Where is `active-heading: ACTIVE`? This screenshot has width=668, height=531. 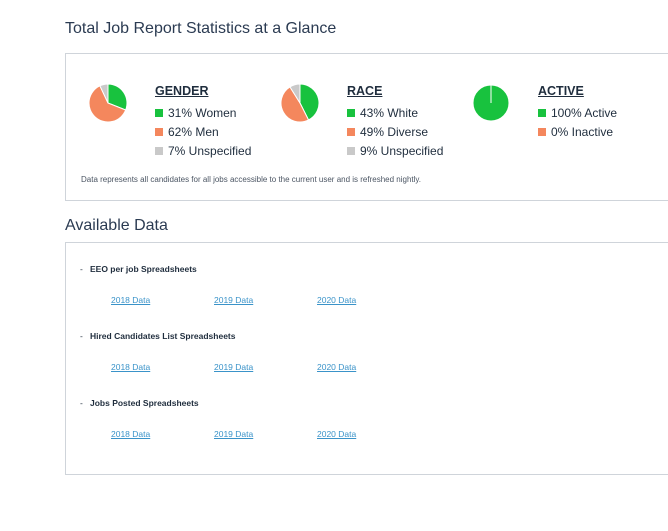 active-heading: ACTIVE is located at coordinates (561, 91).